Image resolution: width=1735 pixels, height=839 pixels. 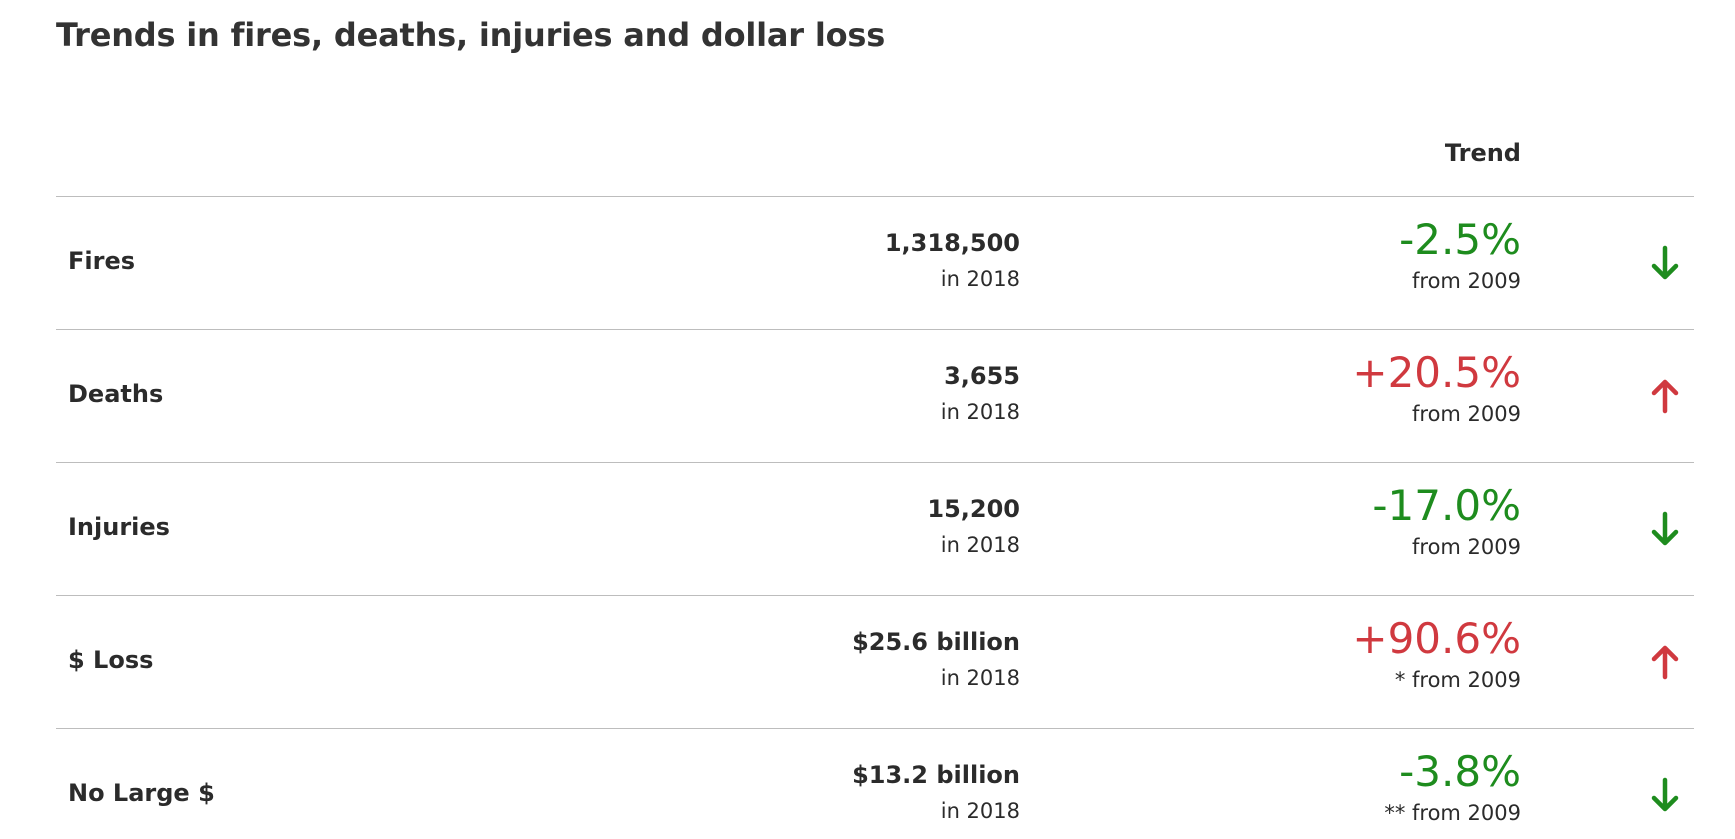 What do you see at coordinates (973, 509) in the screenshot?
I see `row-value: 15,200` at bounding box center [973, 509].